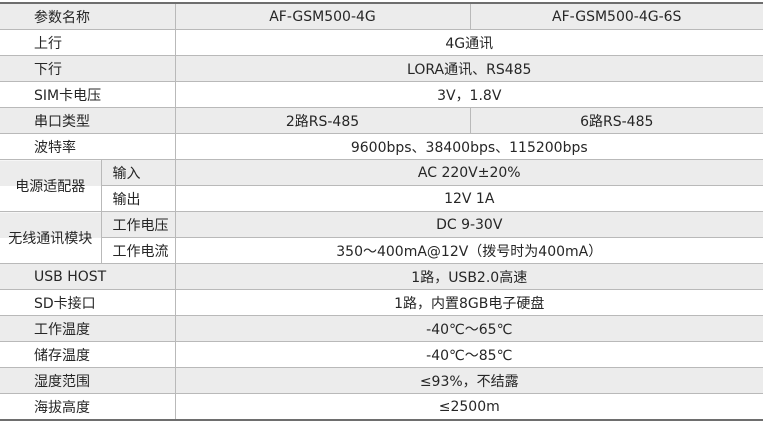 The image size is (769, 433). Describe the element at coordinates (468, 198) in the screenshot. I see `power-adapter-output-value: 12V 1A` at that location.